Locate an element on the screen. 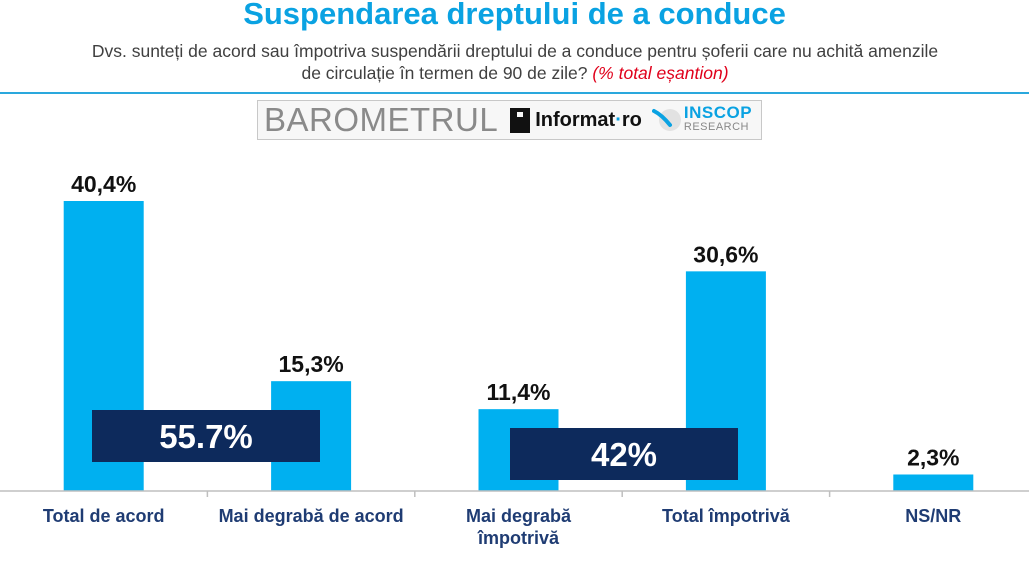  barometrul-logo-banner: BAROMETRUL Informat·ro INSCOP RESEARCH is located at coordinates (509, 120).